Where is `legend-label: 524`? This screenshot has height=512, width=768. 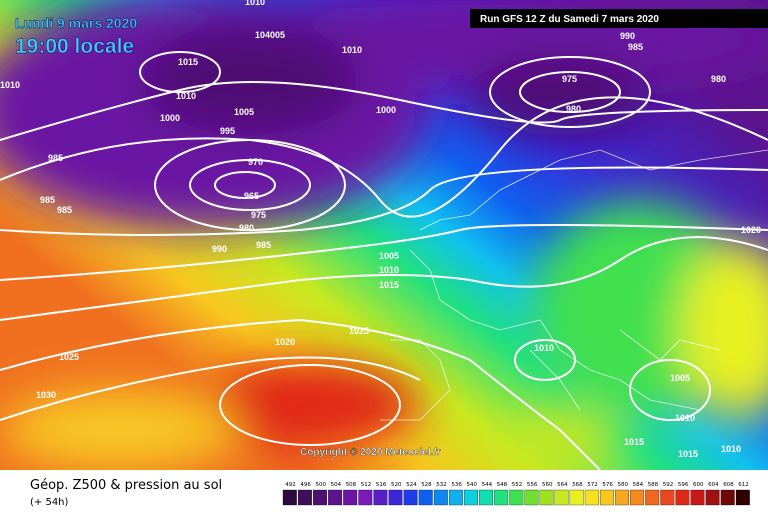 legend-label: 524 is located at coordinates (411, 485).